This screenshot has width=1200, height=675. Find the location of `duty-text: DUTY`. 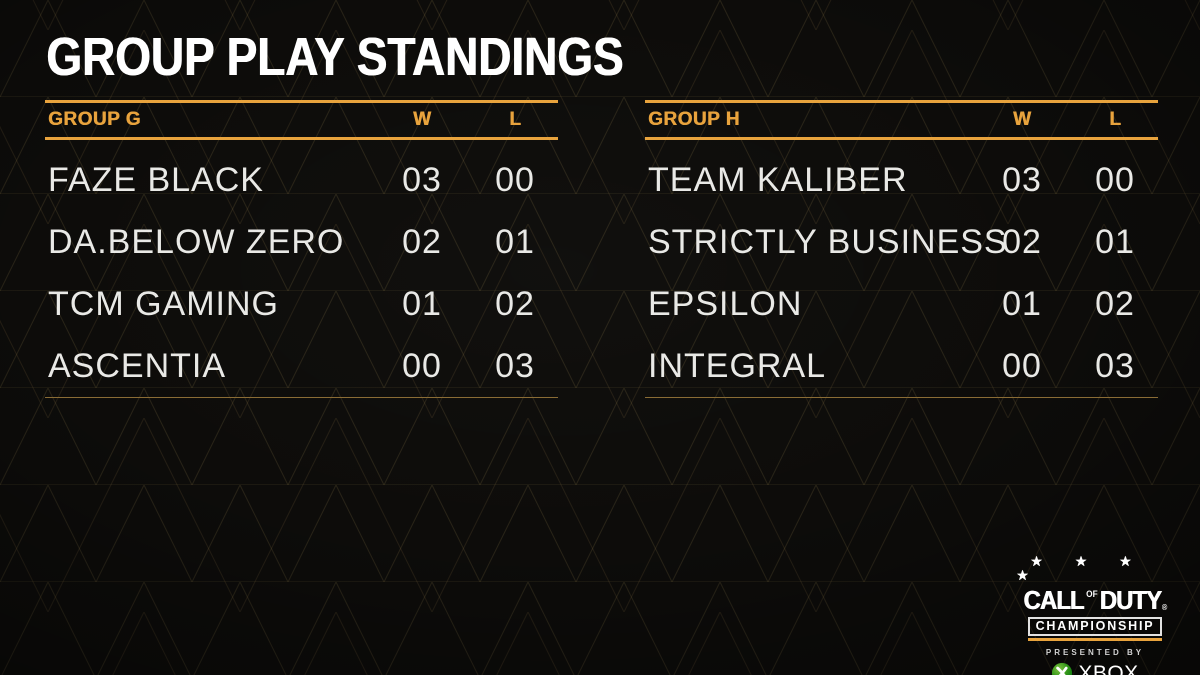

duty-text: DUTY is located at coordinates (1130, 600).